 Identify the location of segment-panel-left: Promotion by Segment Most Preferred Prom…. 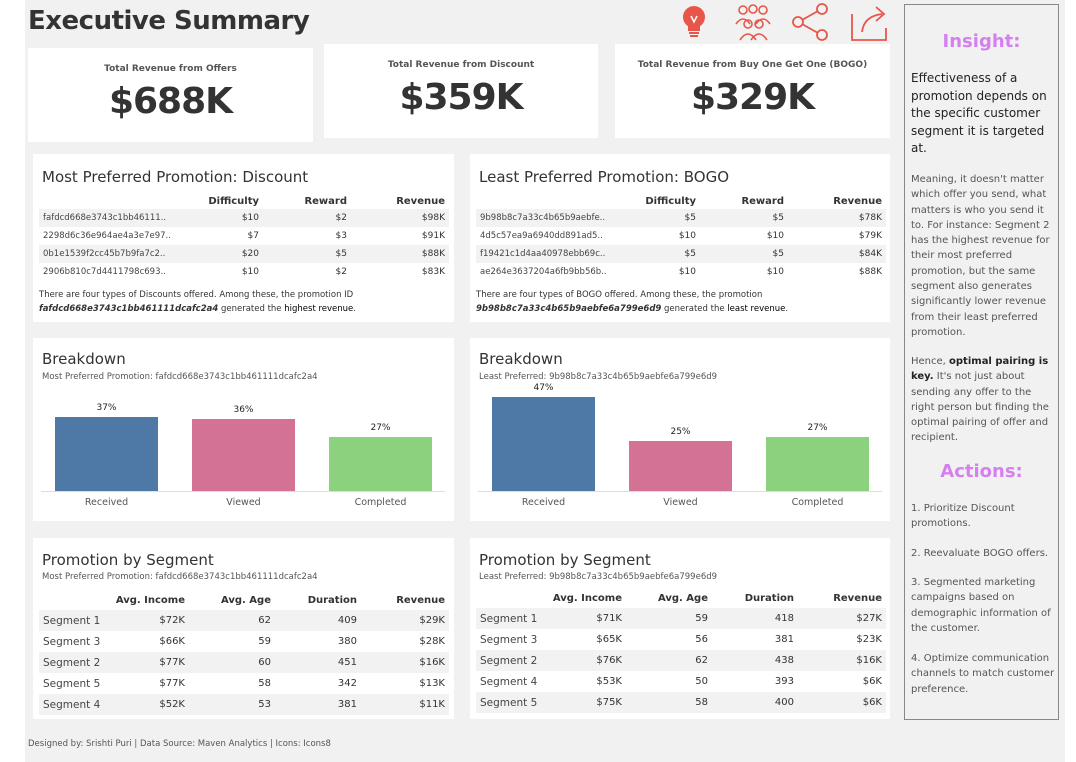
(243, 628).